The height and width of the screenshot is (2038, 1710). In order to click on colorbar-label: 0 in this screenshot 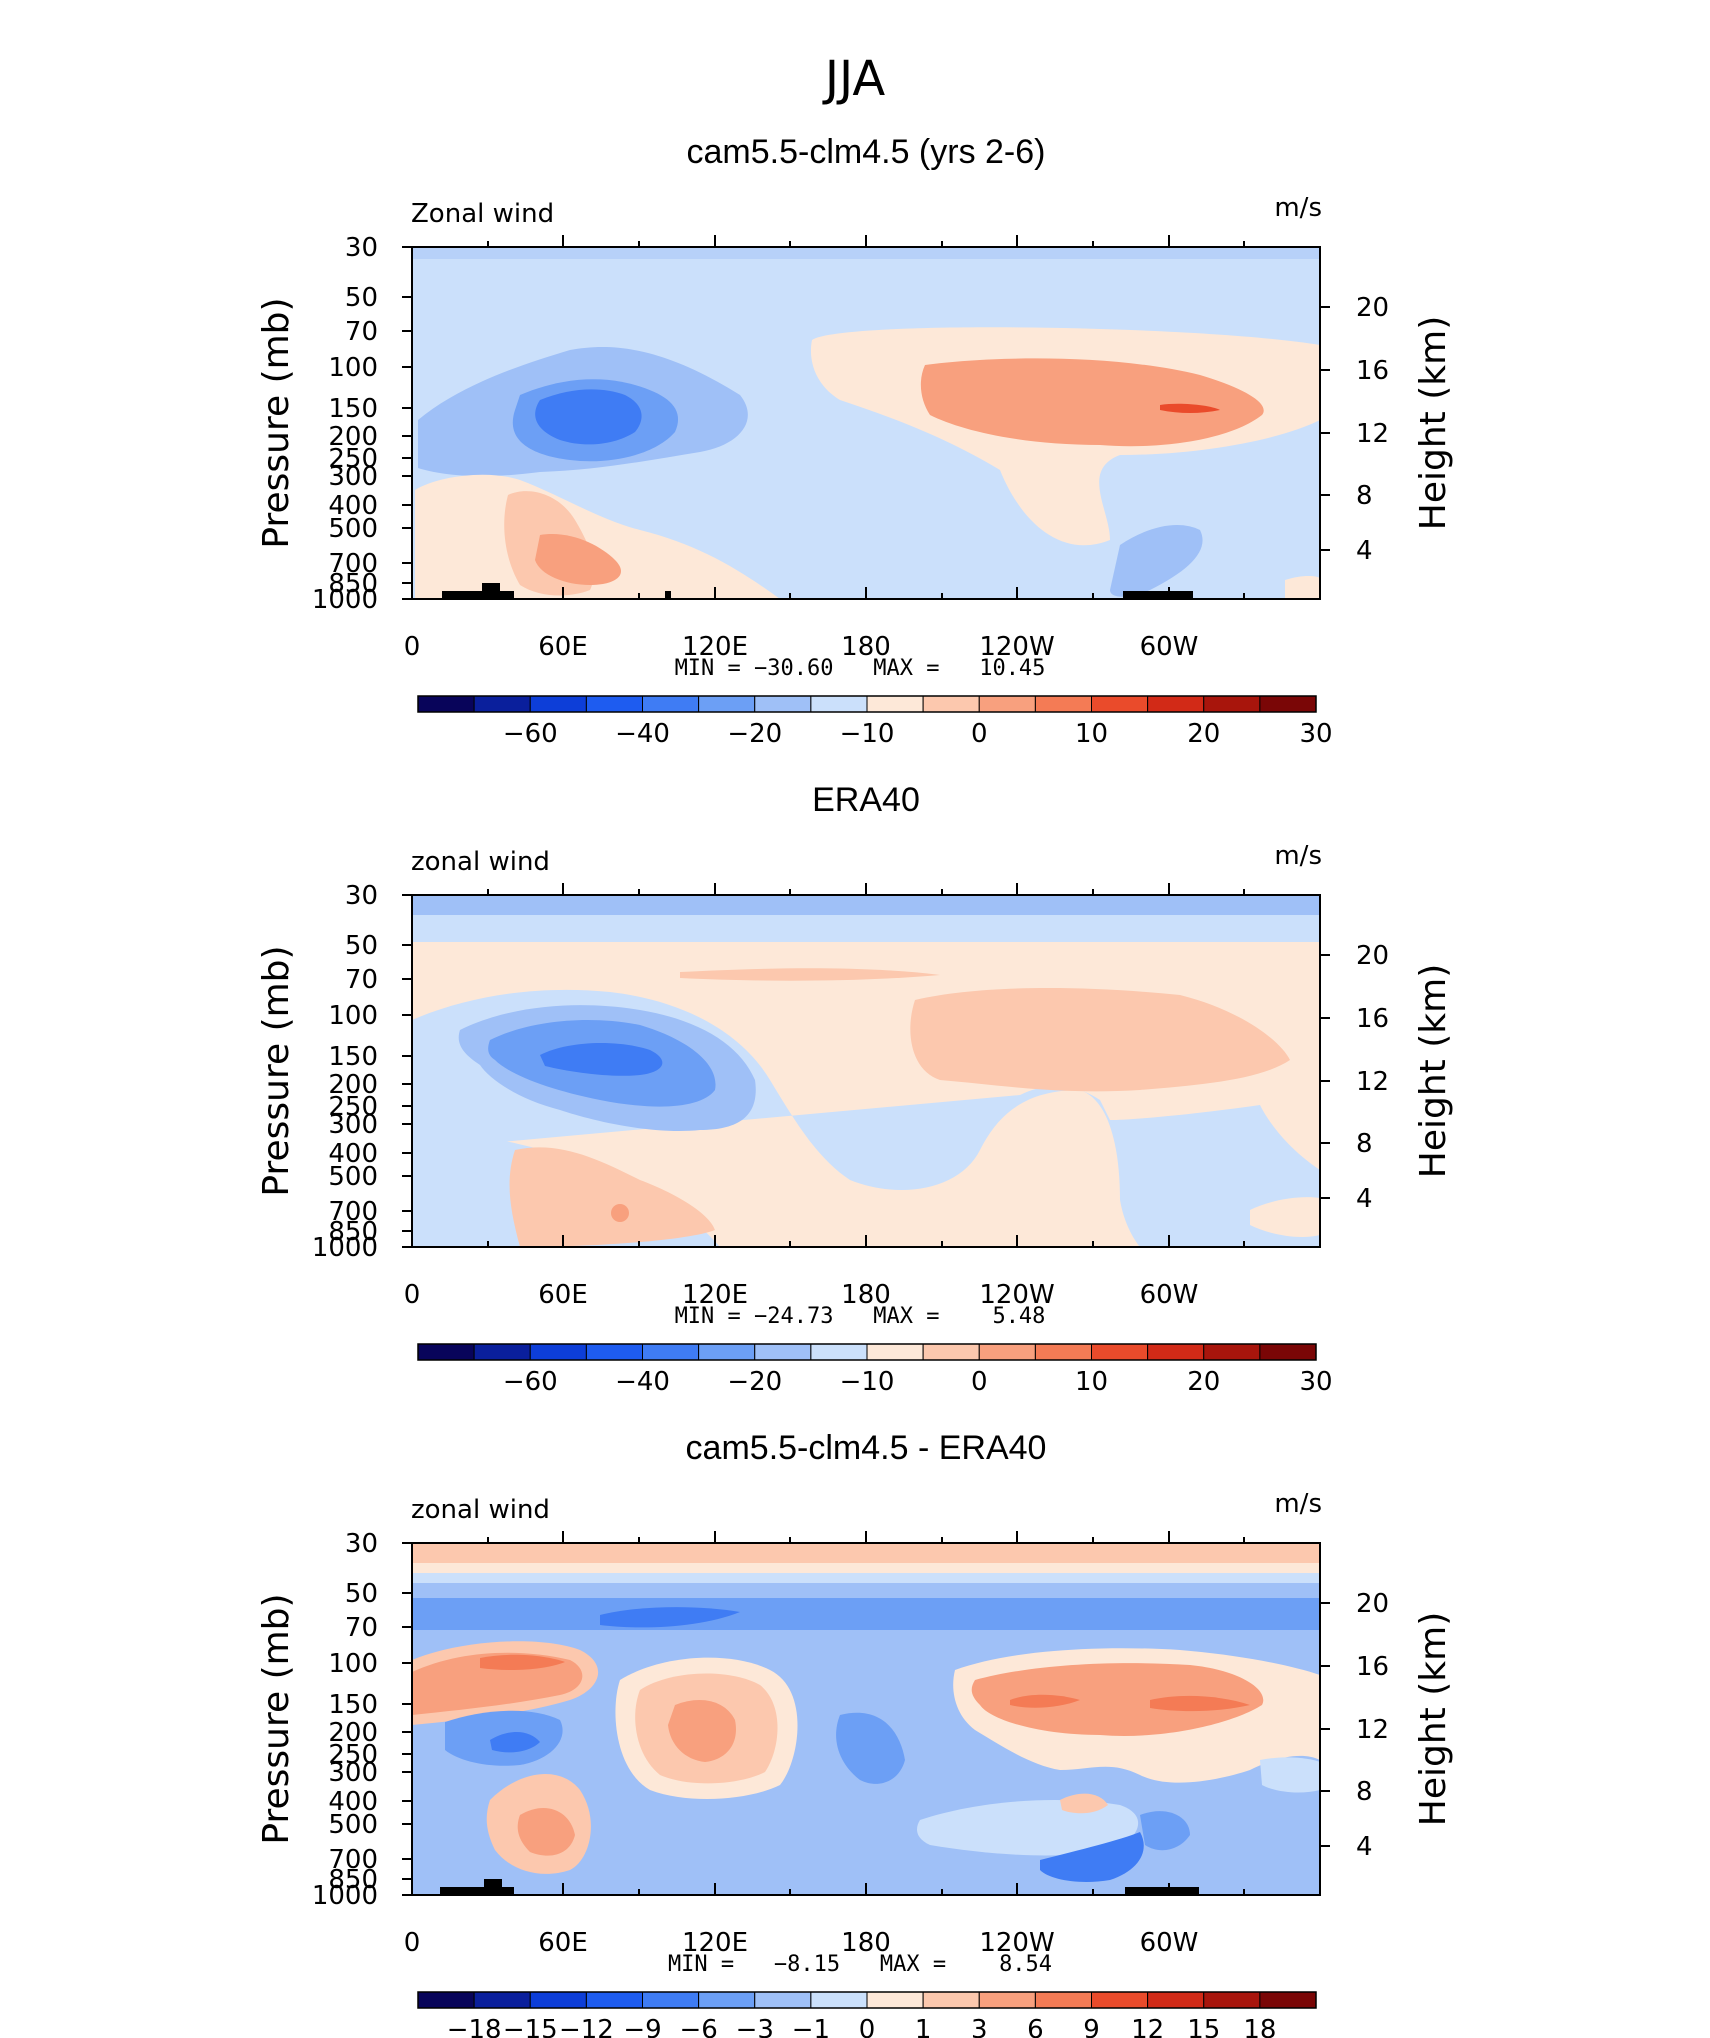, I will do `click(867, 2026)`.